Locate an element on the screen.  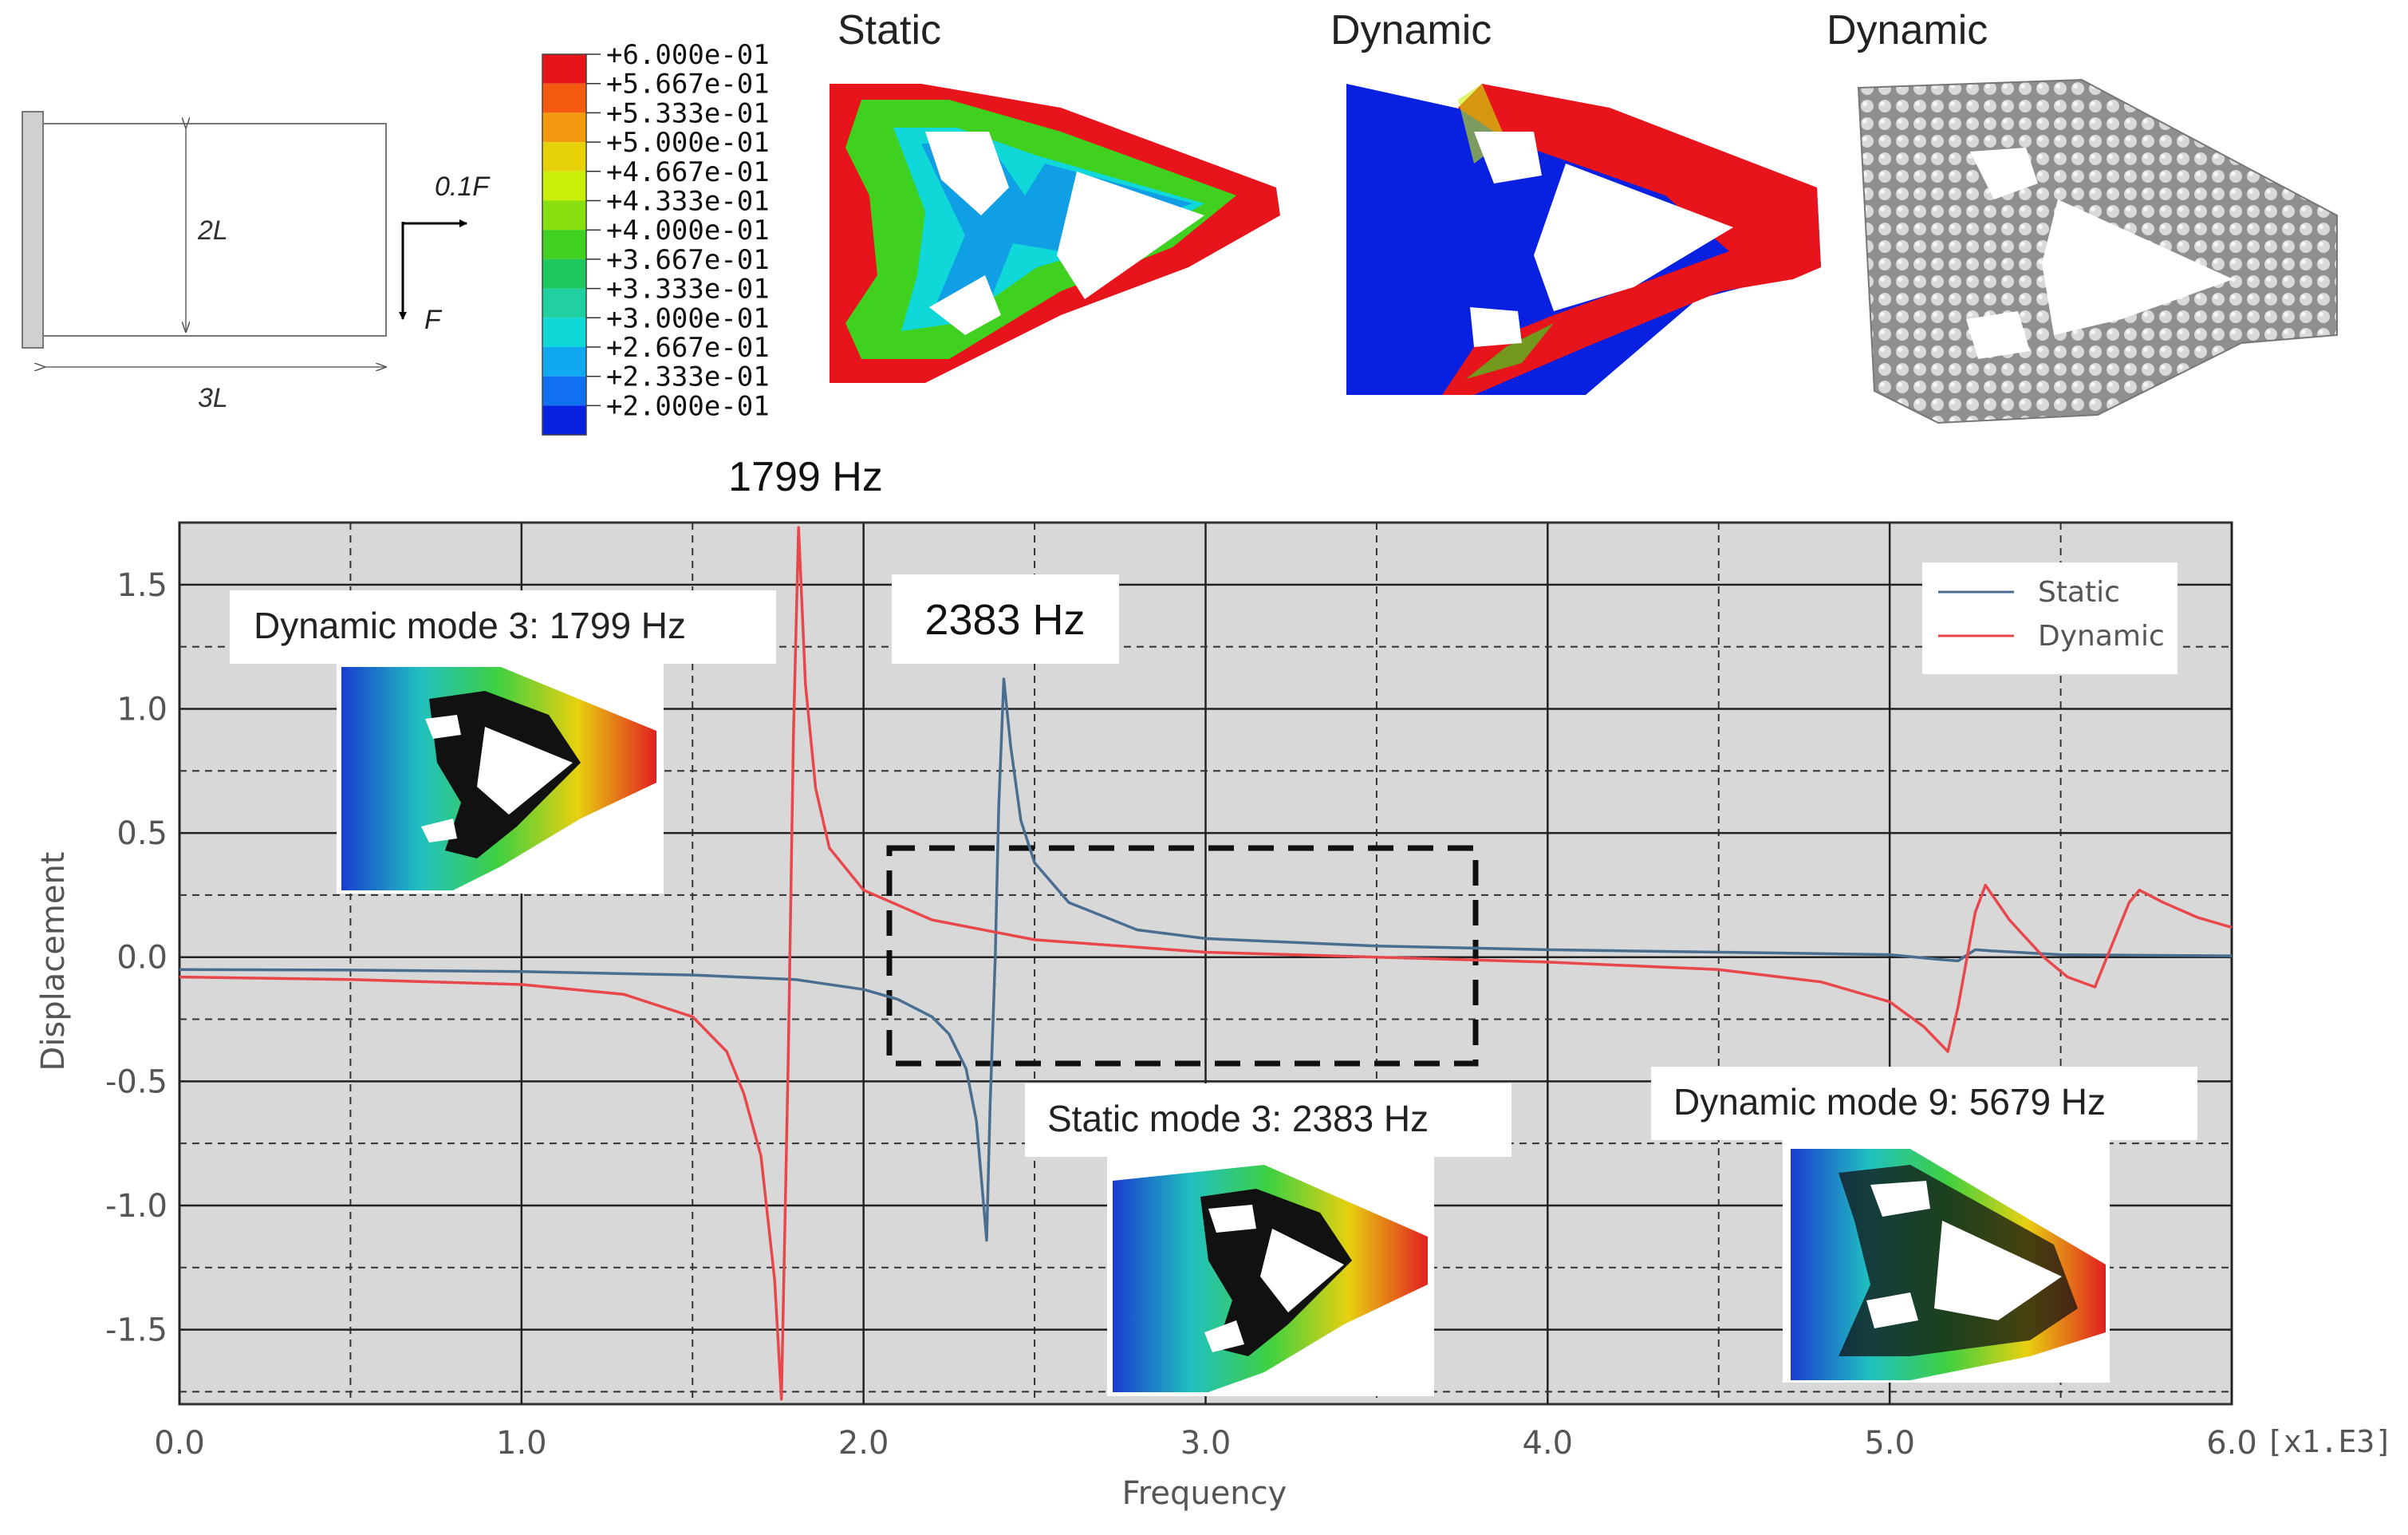
chart-legend: Static Dynamic is located at coordinates (2049, 618).